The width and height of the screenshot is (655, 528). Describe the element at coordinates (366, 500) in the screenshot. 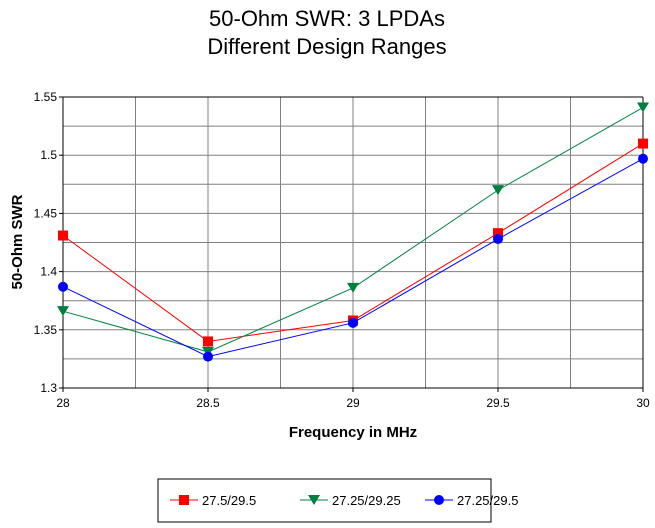

I see `legend-label: 27.25/29.25` at that location.